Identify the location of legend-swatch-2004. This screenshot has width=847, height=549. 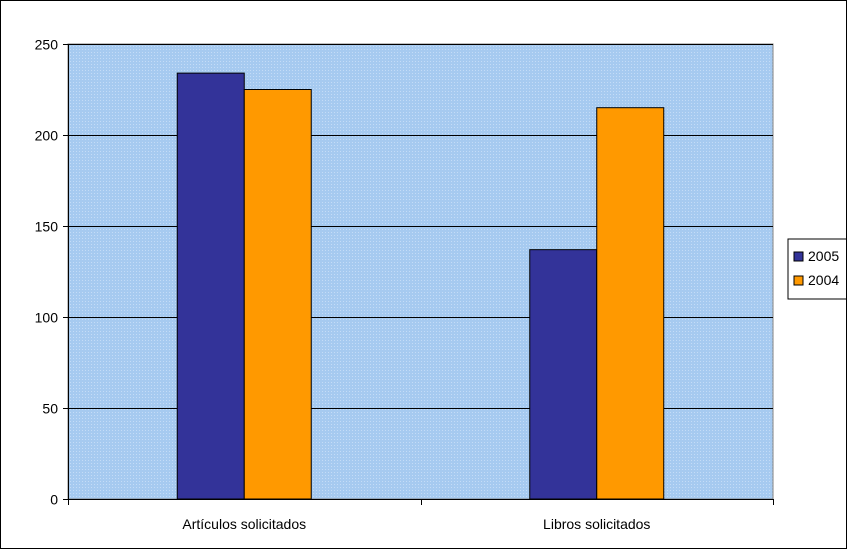
(798, 280).